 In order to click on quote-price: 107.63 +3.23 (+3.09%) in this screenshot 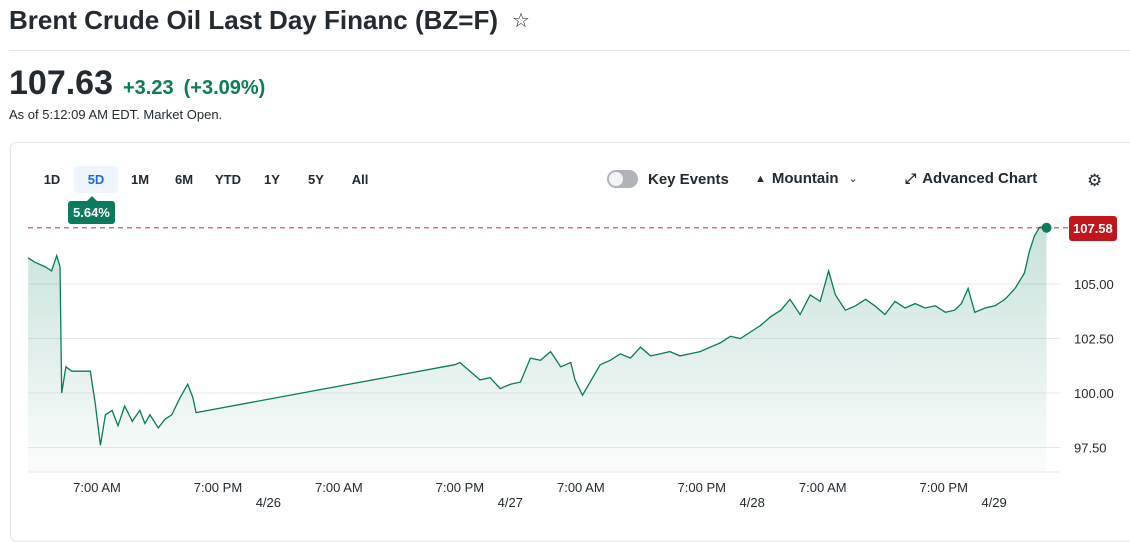, I will do `click(137, 83)`.